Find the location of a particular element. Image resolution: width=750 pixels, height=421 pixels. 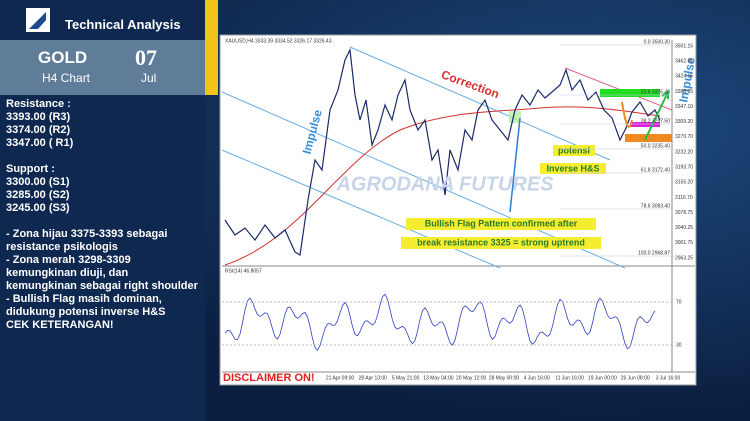

annotation: Inverse H&S is located at coordinates (572, 168).